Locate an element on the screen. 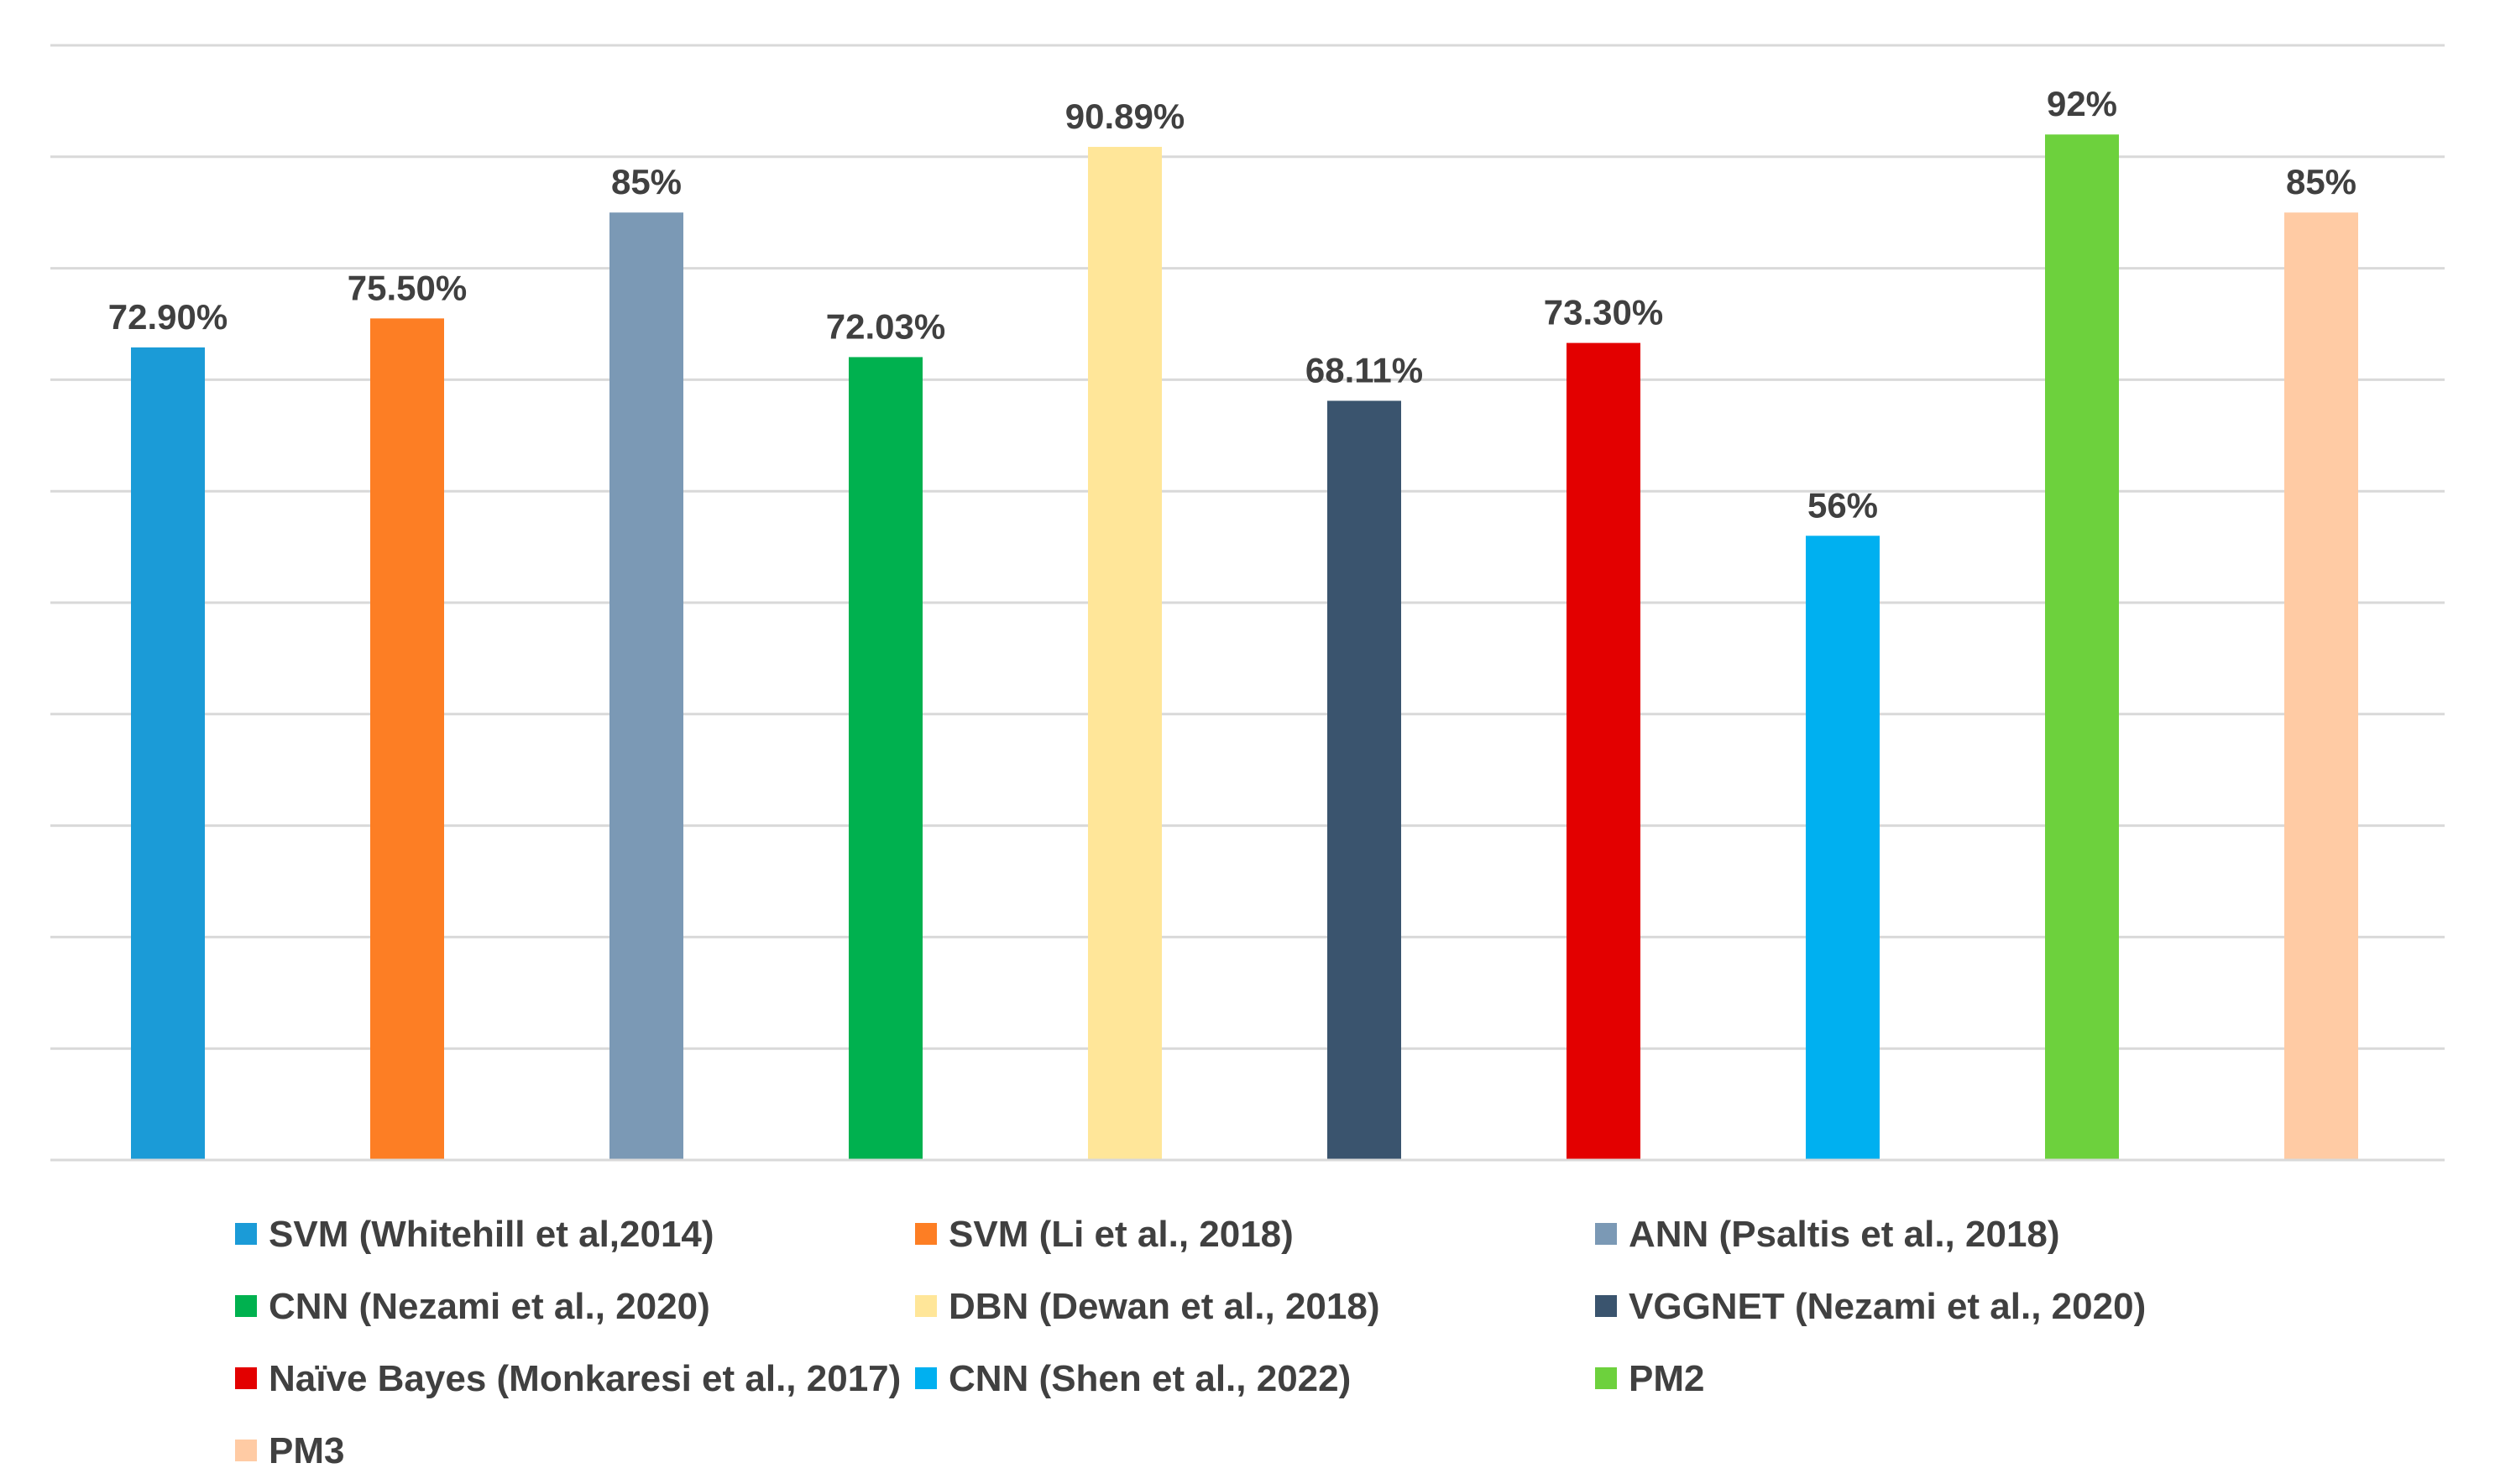 This screenshot has height=1484, width=2495. legend-item-10: PM3 is located at coordinates (289, 1450).